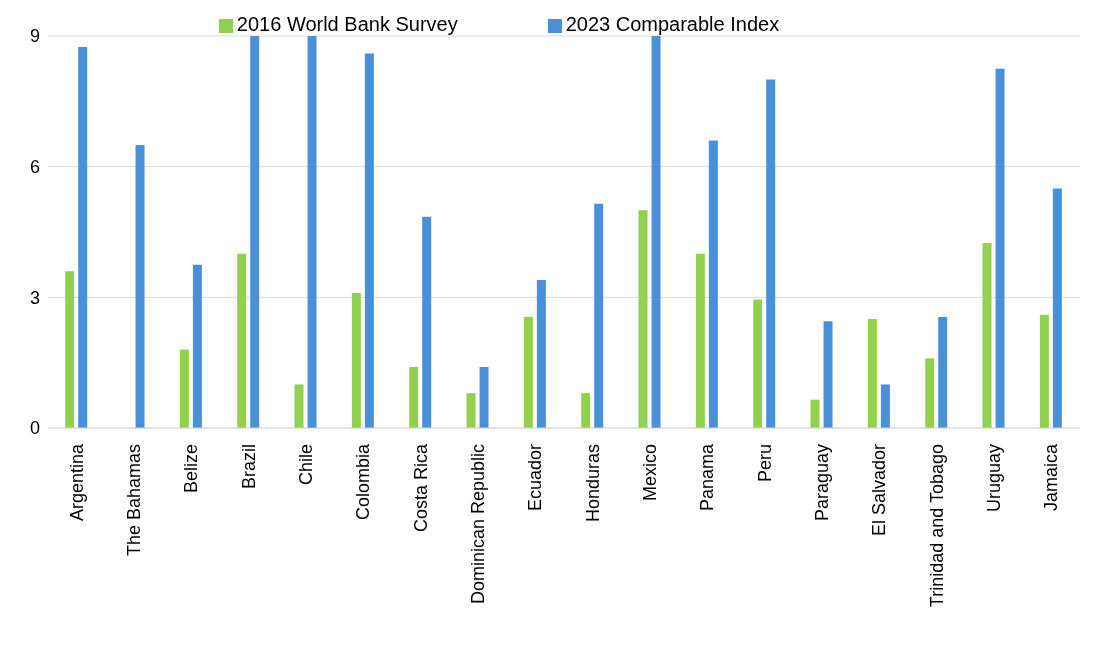 Image resolution: width=1093 pixels, height=658 pixels. What do you see at coordinates (879, 490) in the screenshot?
I see `x-tick-label: El Salvador` at bounding box center [879, 490].